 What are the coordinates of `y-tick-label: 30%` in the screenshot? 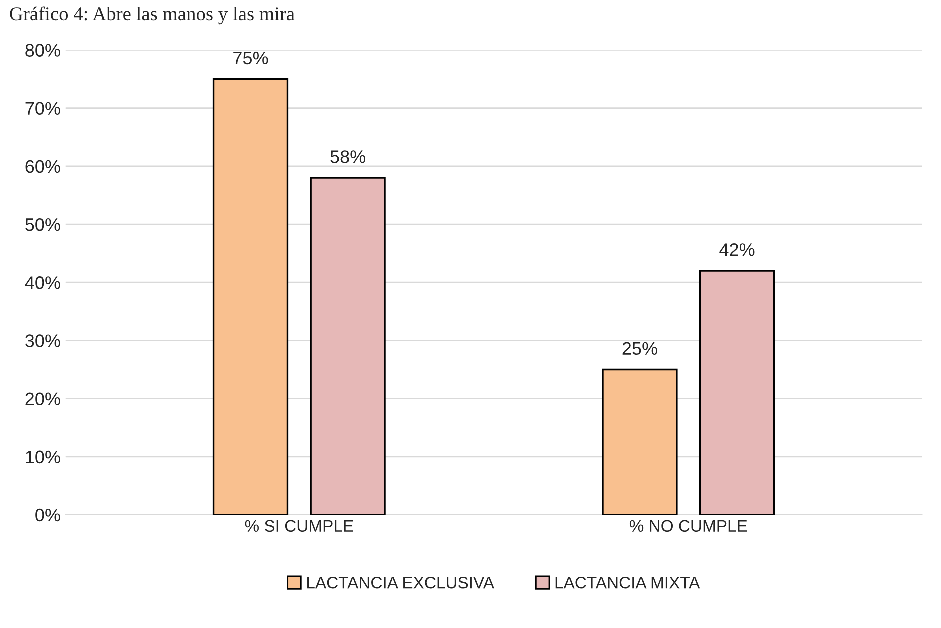 It's located at (43, 341).